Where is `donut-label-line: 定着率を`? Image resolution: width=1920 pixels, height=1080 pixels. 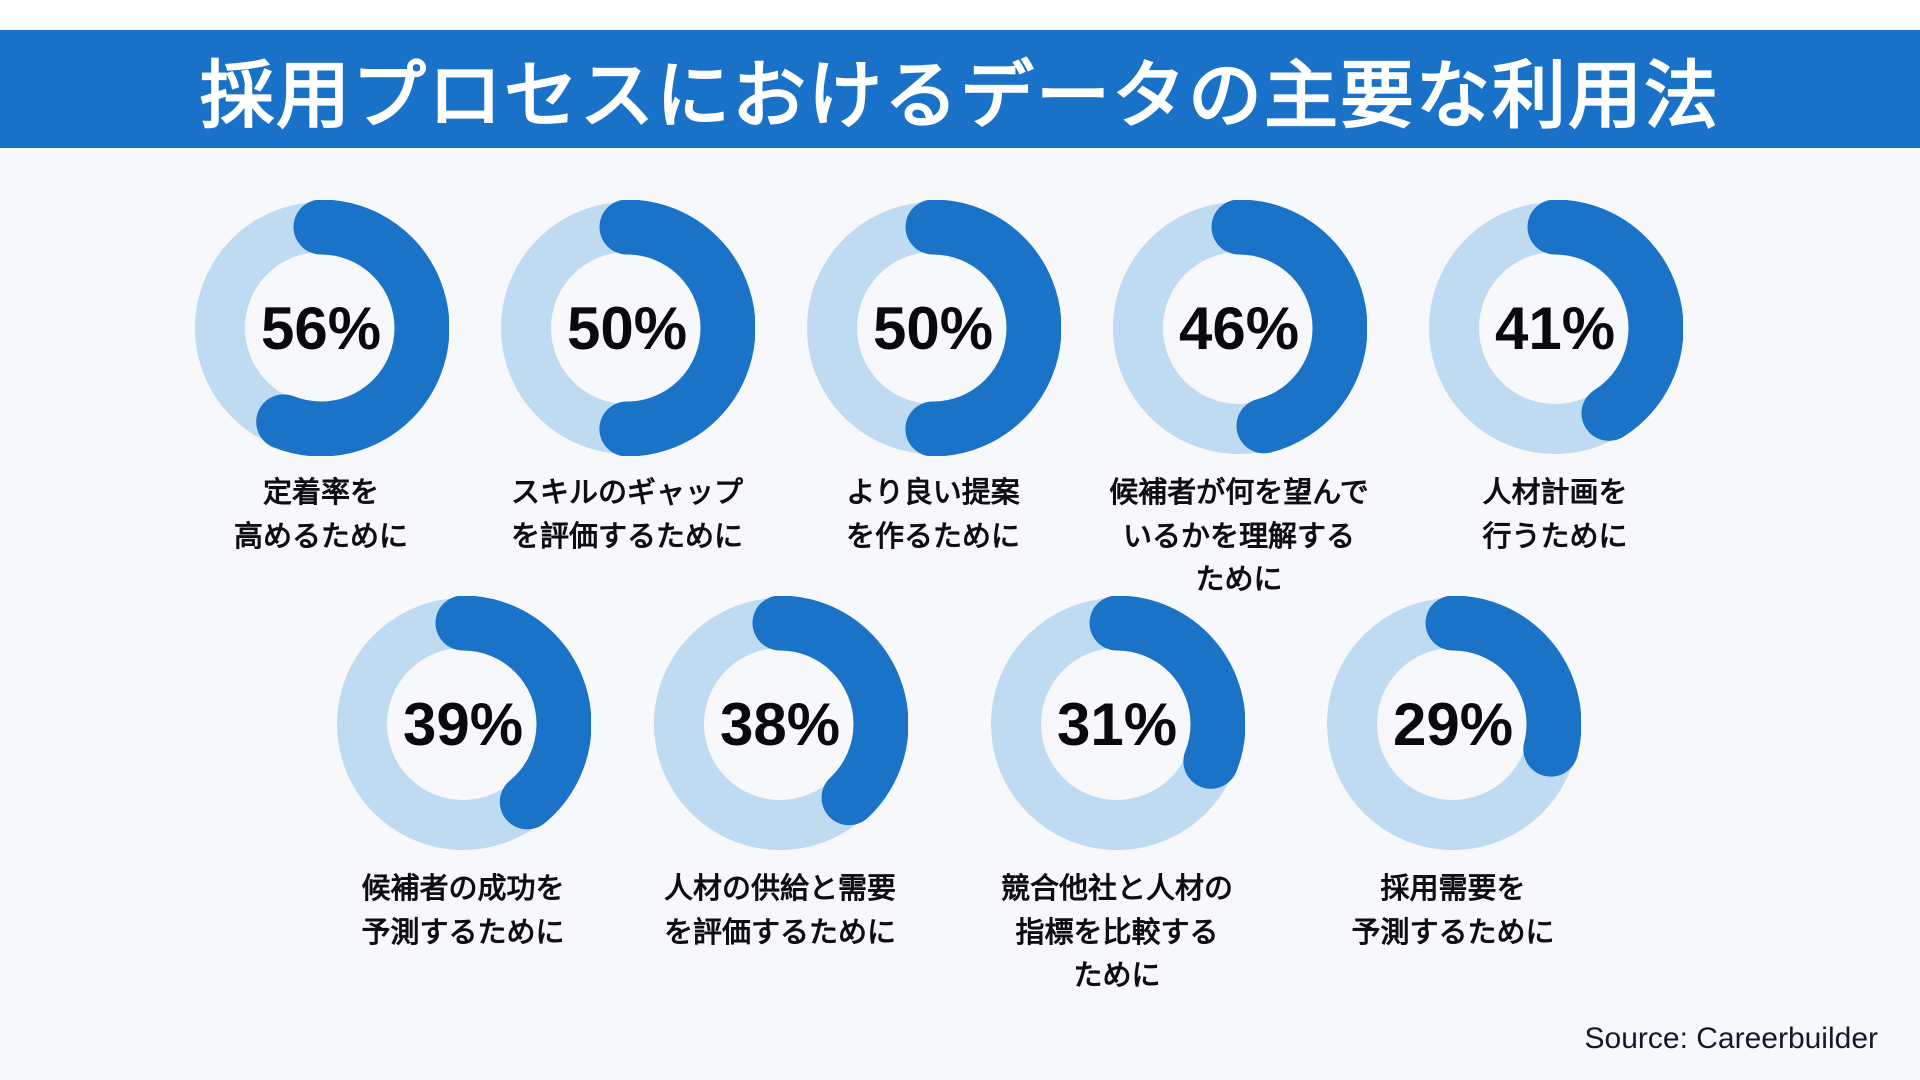
donut-label-line: 定着率を is located at coordinates (320, 493).